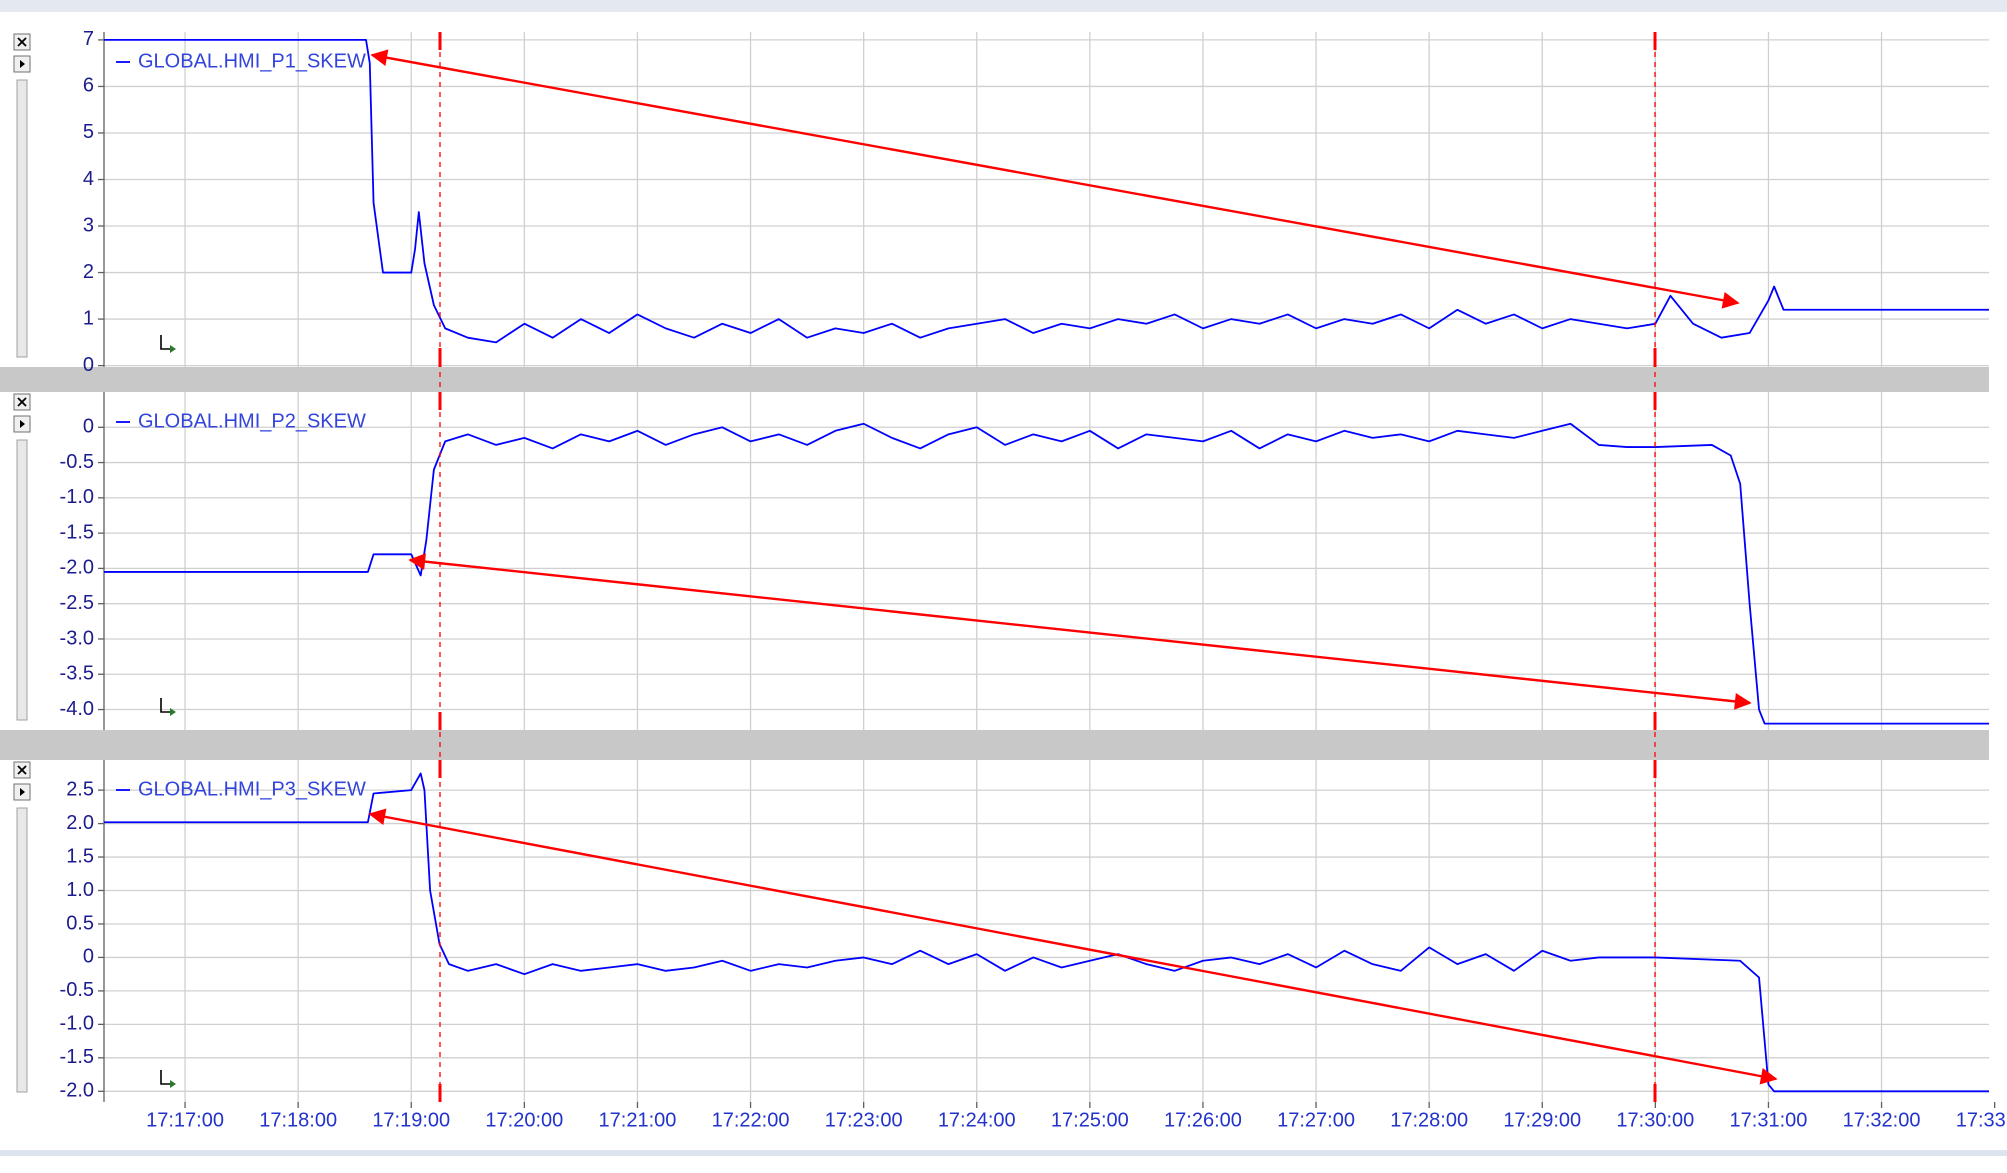 This screenshot has height=1173, width=2007. What do you see at coordinates (88, 318) in the screenshot?
I see `y-tick-label: 1` at bounding box center [88, 318].